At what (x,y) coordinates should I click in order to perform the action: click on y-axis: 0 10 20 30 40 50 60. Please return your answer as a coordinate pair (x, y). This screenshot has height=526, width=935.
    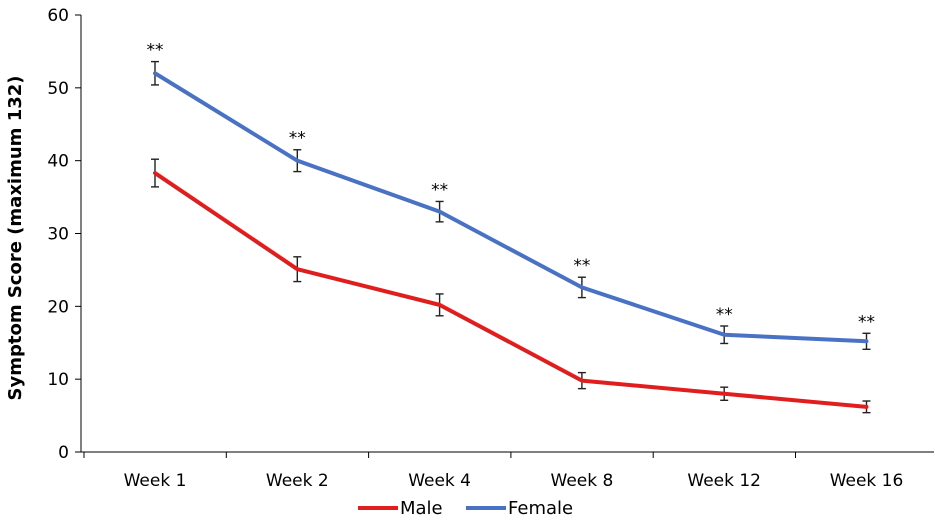
    Looking at the image, I should click on (64, 234).